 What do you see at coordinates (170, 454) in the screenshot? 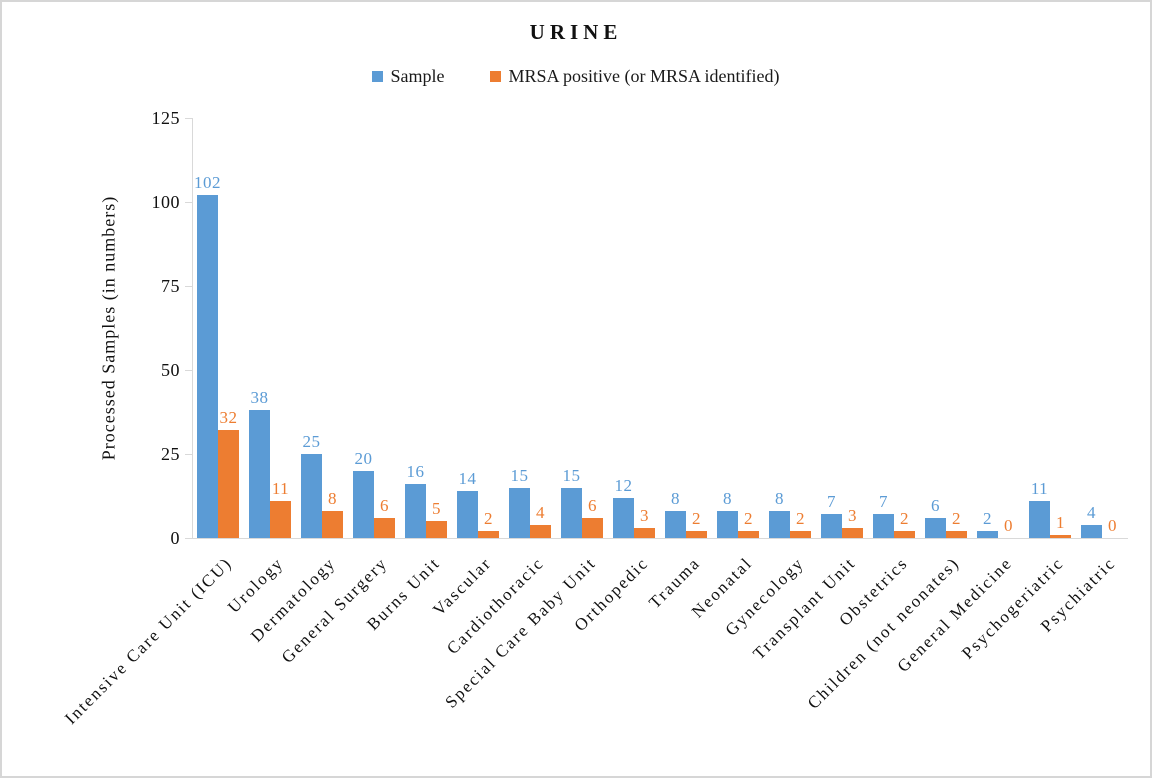
I see `y-tick-label: 25` at bounding box center [170, 454].